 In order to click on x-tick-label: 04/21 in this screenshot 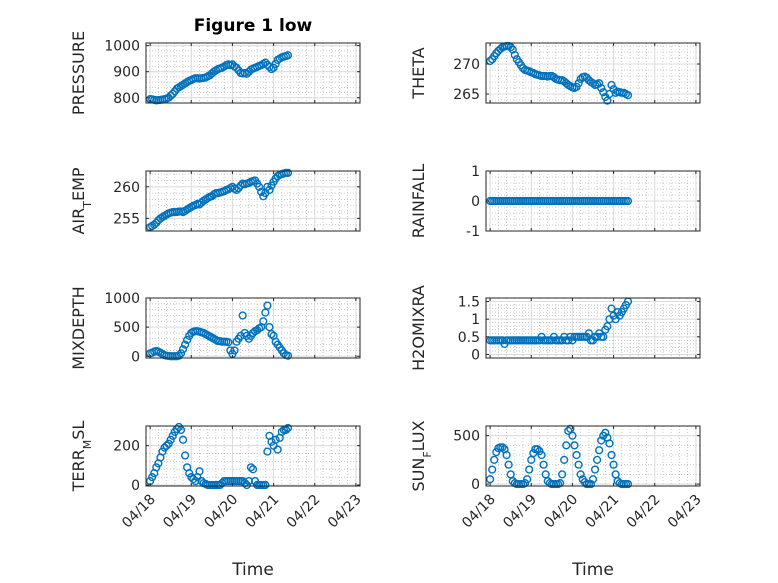, I will do `click(603, 512)`.